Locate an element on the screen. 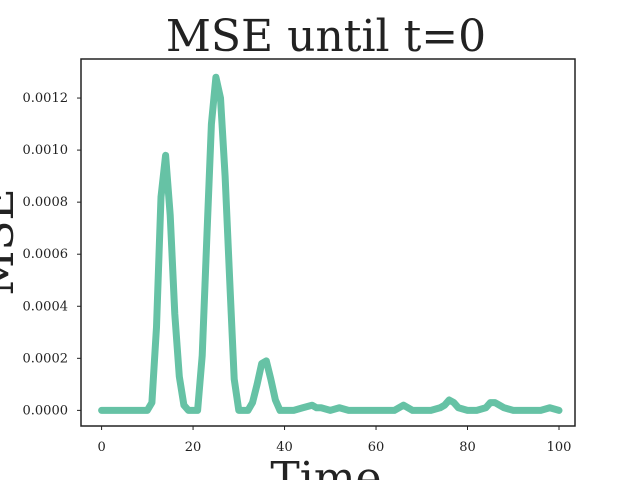  x-tick-label: 20 is located at coordinates (193, 447).